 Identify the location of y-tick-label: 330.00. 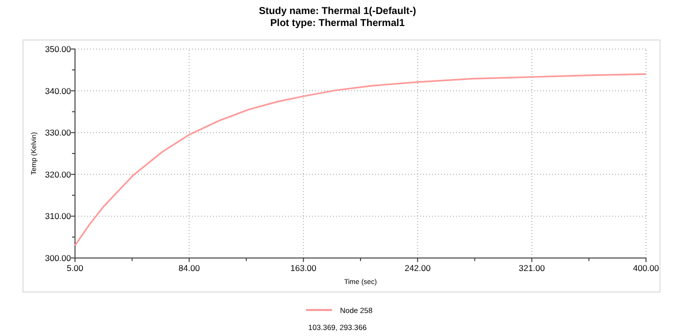
(58, 133).